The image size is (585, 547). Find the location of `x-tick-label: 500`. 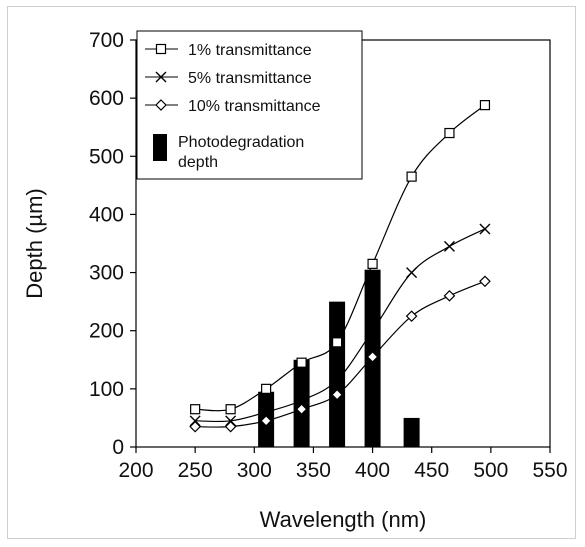

x-tick-label: 500 is located at coordinates (490, 470).